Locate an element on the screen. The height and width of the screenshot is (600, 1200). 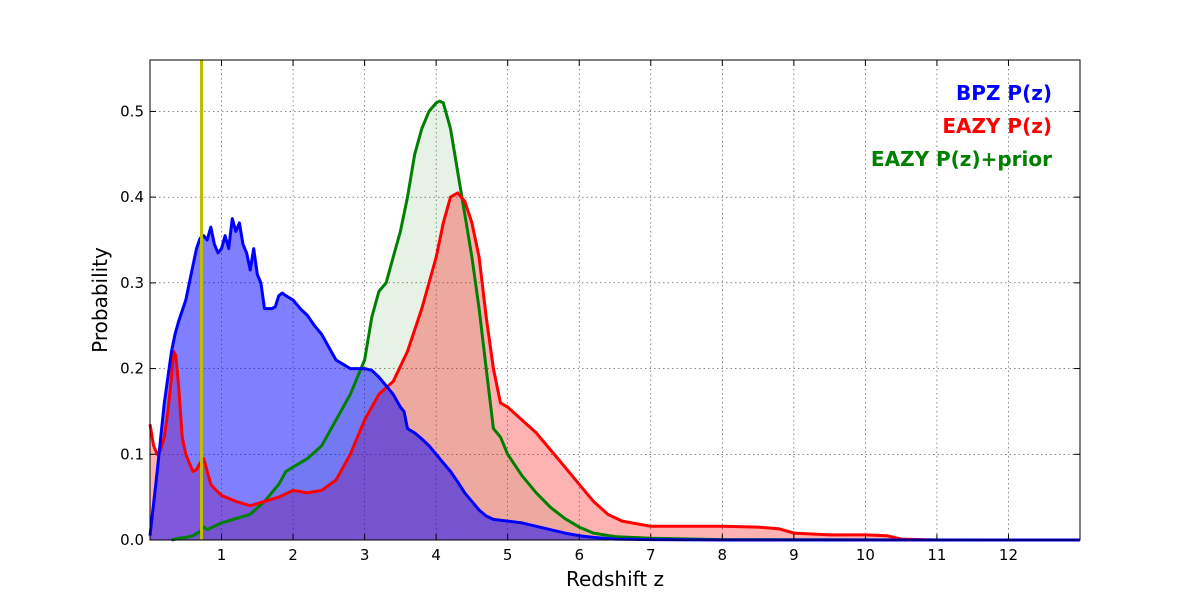
x-tick-label: 7 is located at coordinates (651, 555).